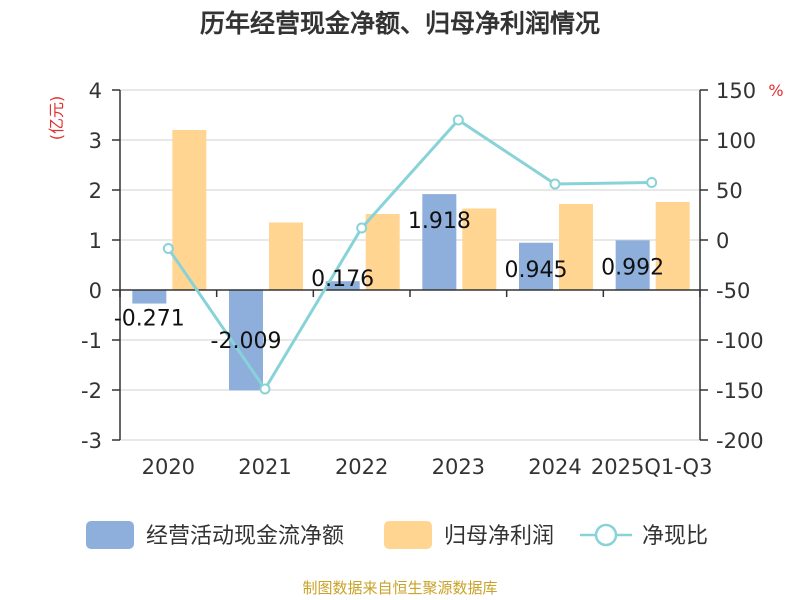  I want to click on right-tick-label: 150, so click(736, 91).